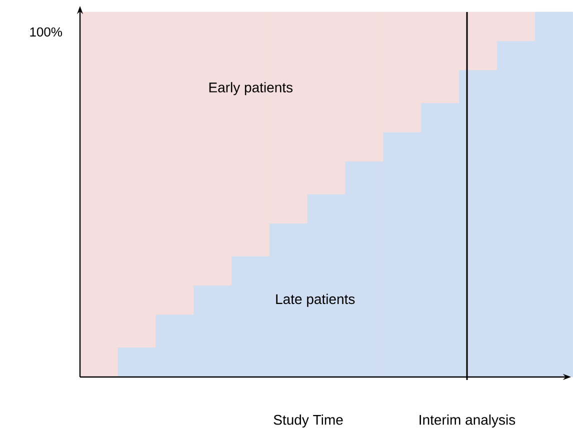  Describe the element at coordinates (308, 421) in the screenshot. I see `x-axis-title: Study Time` at that location.